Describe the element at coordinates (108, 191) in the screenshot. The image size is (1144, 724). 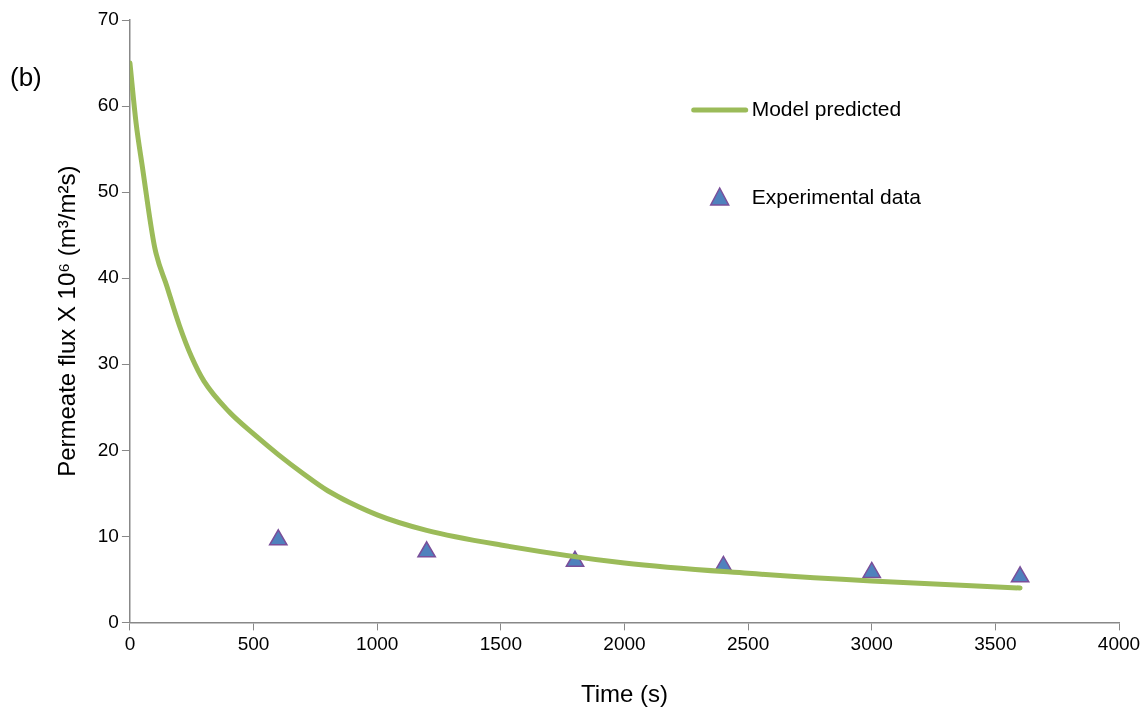
I see `y-tick-label: 50` at that location.